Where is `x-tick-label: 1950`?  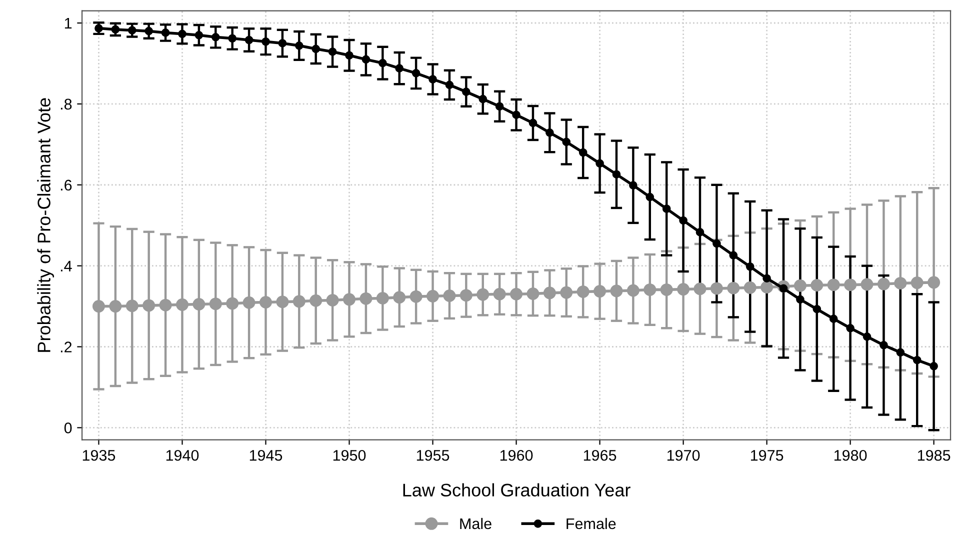 x-tick-label: 1950 is located at coordinates (349, 455).